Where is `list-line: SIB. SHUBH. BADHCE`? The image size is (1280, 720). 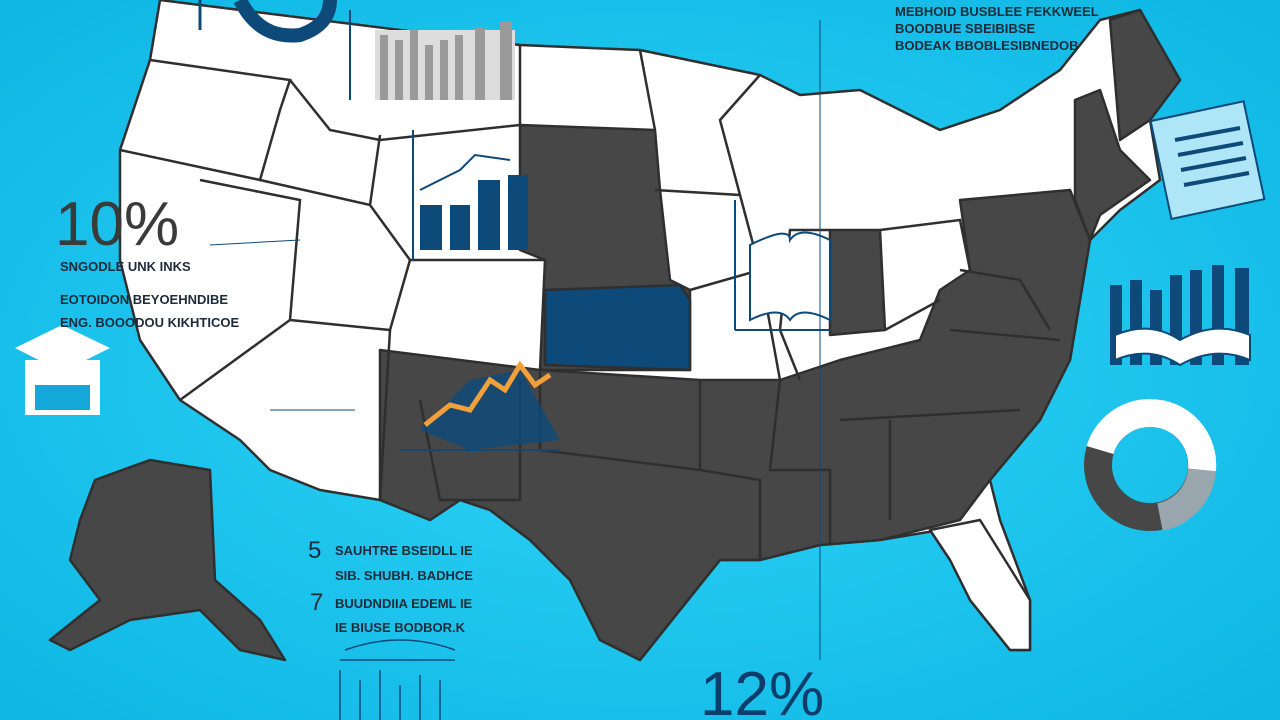 list-line: SIB. SHUBH. BADHCE is located at coordinates (404, 575).